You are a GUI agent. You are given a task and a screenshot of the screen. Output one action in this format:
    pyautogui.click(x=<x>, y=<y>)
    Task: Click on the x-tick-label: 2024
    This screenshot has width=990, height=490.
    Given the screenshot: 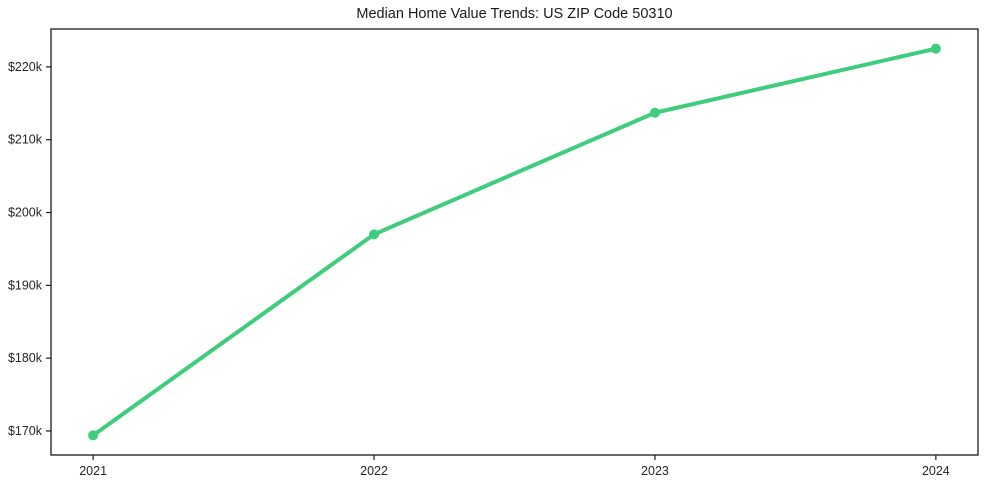 What is the action you would take?
    pyautogui.click(x=936, y=471)
    